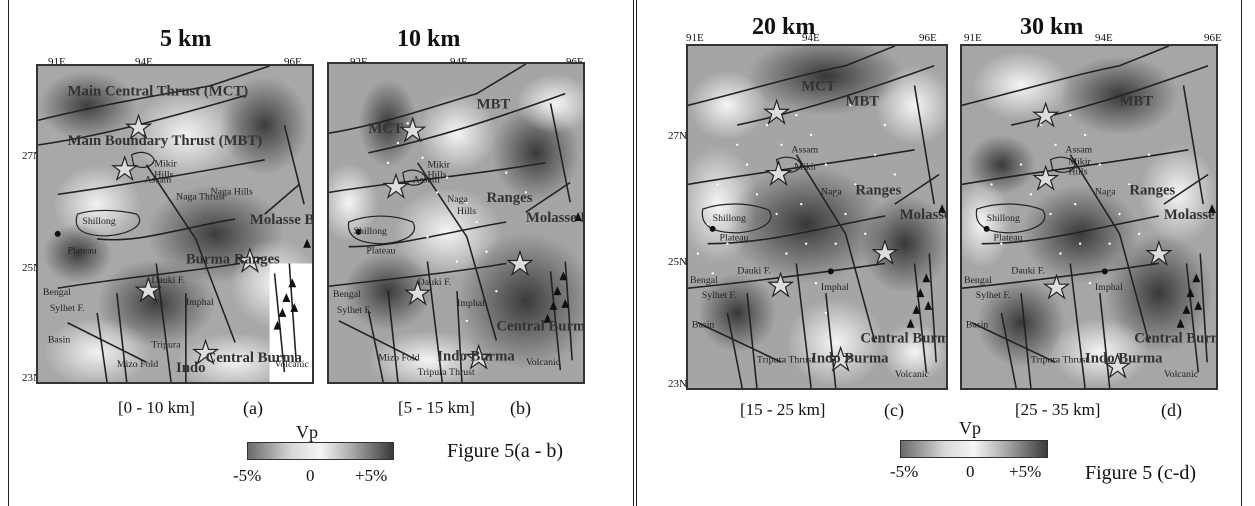  Describe the element at coordinates (1058, 409) in the screenshot. I see `depth-range-label: [25 - 35 km]` at that location.